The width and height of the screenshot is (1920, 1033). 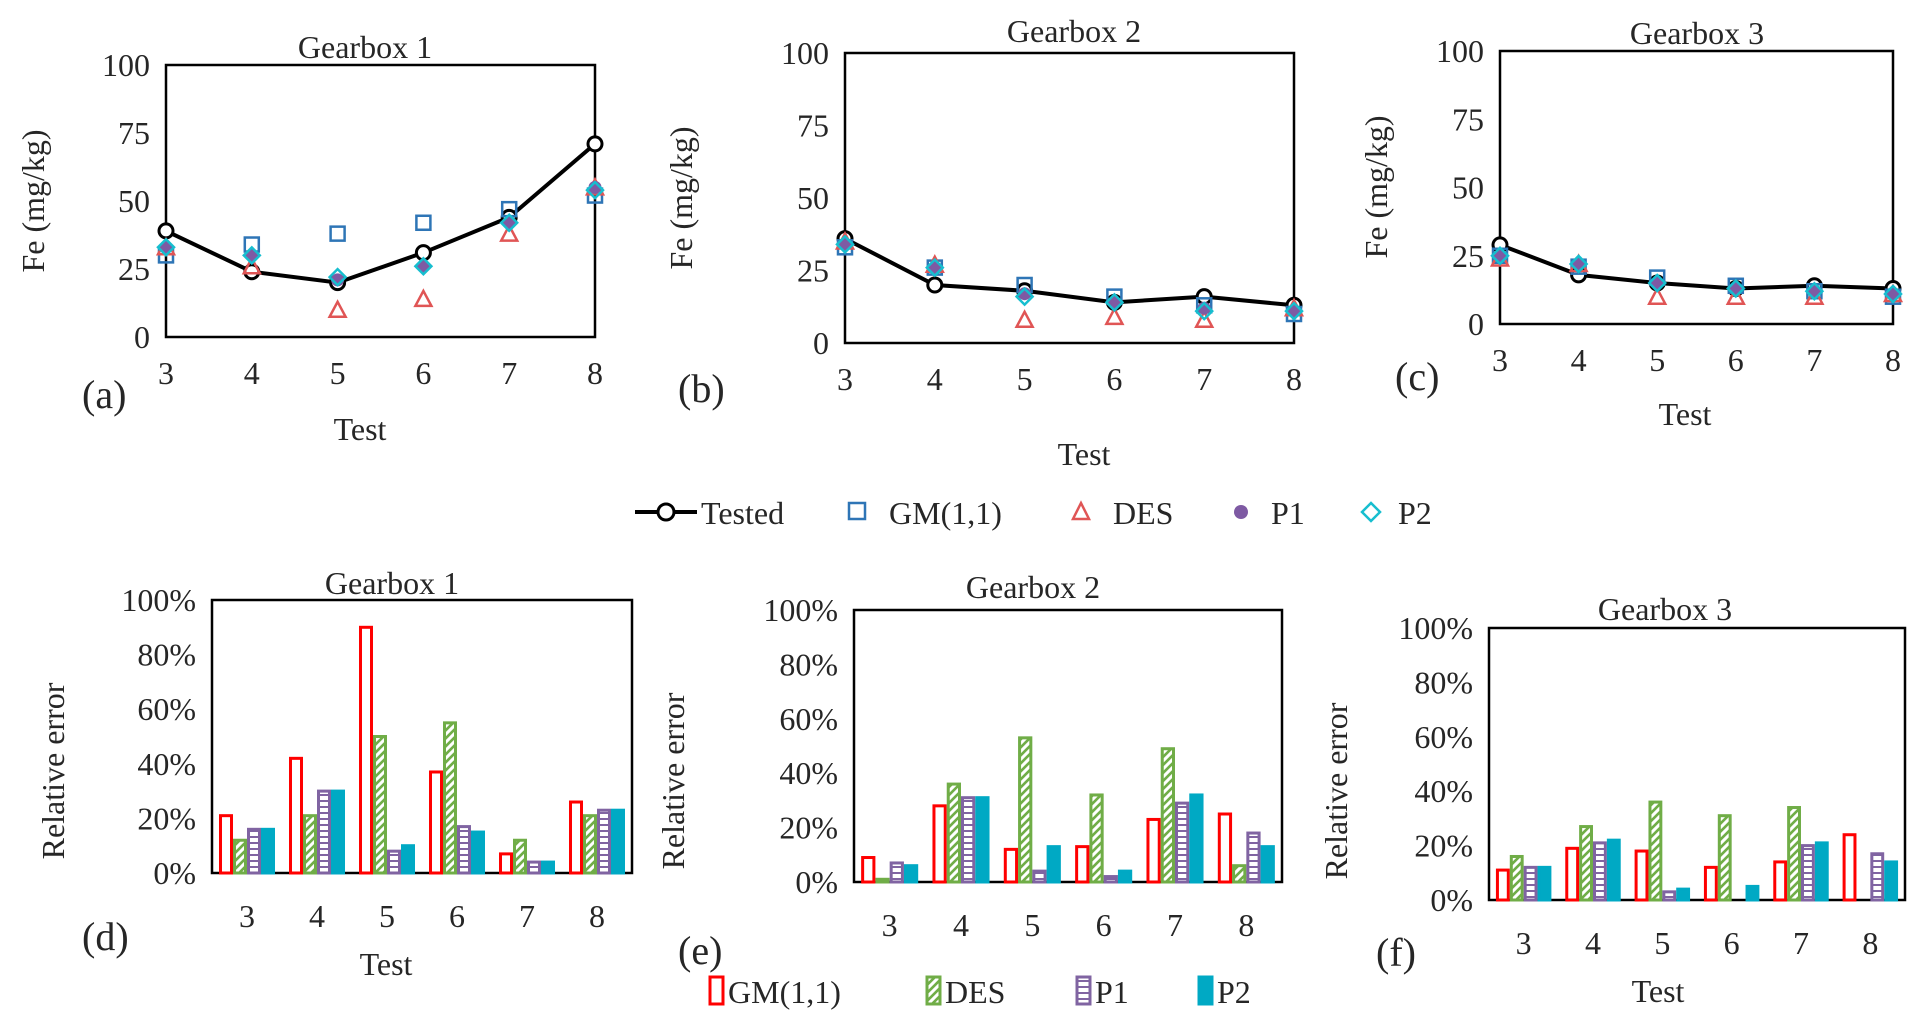 I want to click on x-tick-label: 5, so click(x=387, y=916).